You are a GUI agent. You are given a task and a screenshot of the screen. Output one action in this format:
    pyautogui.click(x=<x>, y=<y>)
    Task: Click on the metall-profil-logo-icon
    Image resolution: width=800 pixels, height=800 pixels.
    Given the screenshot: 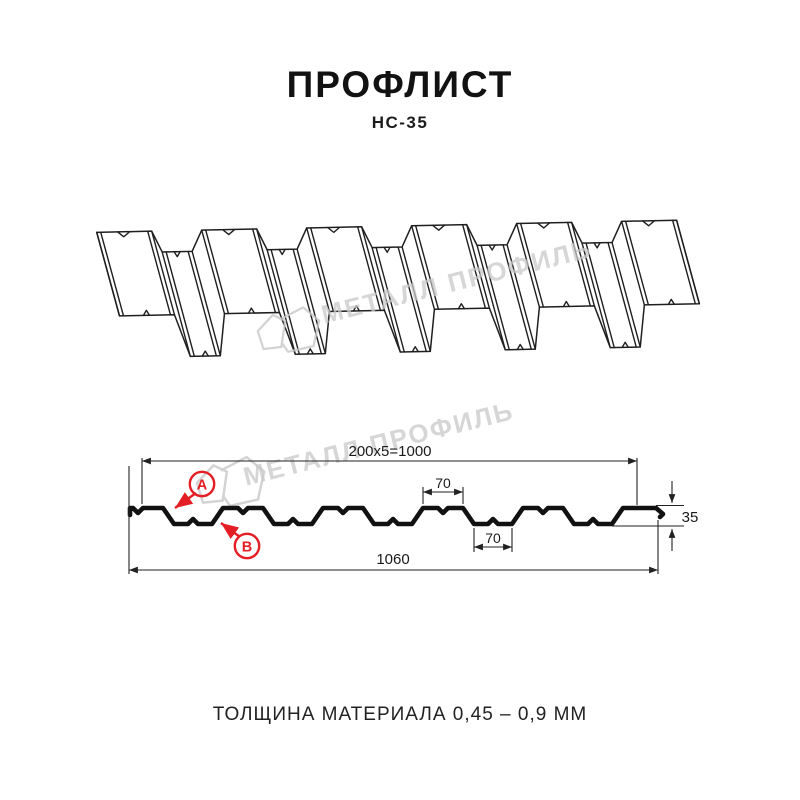 What is the action you would take?
    pyautogui.click(x=288, y=329)
    